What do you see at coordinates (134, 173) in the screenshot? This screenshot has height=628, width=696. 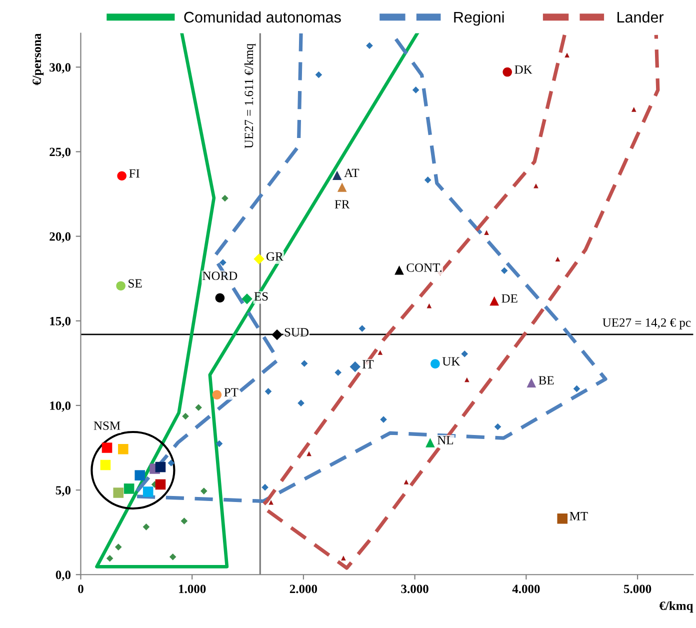 I see `annotation: FI` at bounding box center [134, 173].